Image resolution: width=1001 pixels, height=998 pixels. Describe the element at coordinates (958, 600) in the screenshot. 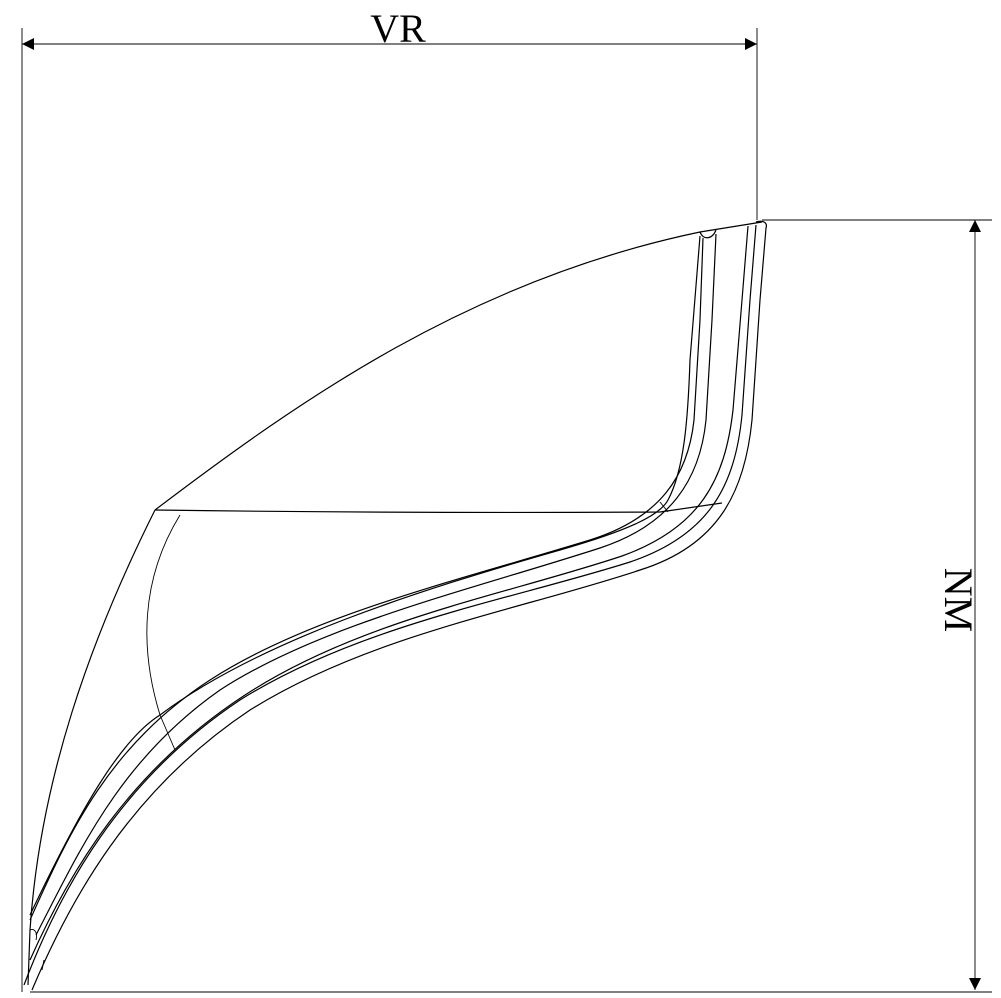

I see `height-label: NM` at that location.